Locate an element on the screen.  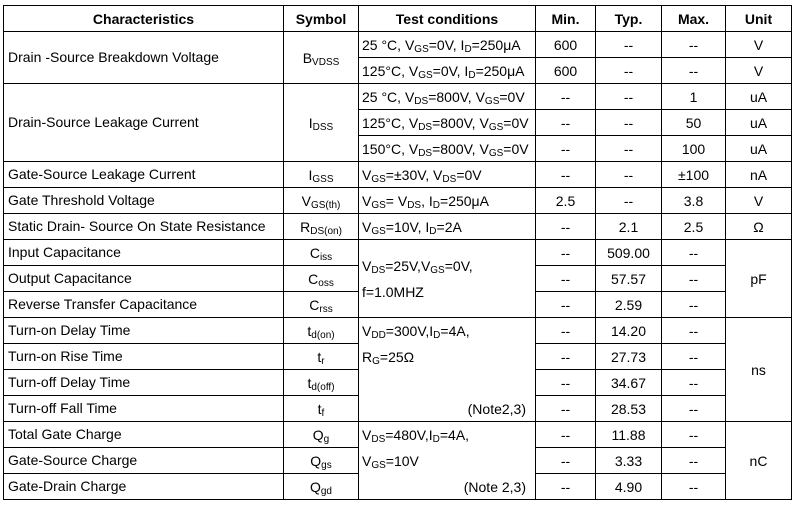
typ-value: 2.59 is located at coordinates (628, 304).